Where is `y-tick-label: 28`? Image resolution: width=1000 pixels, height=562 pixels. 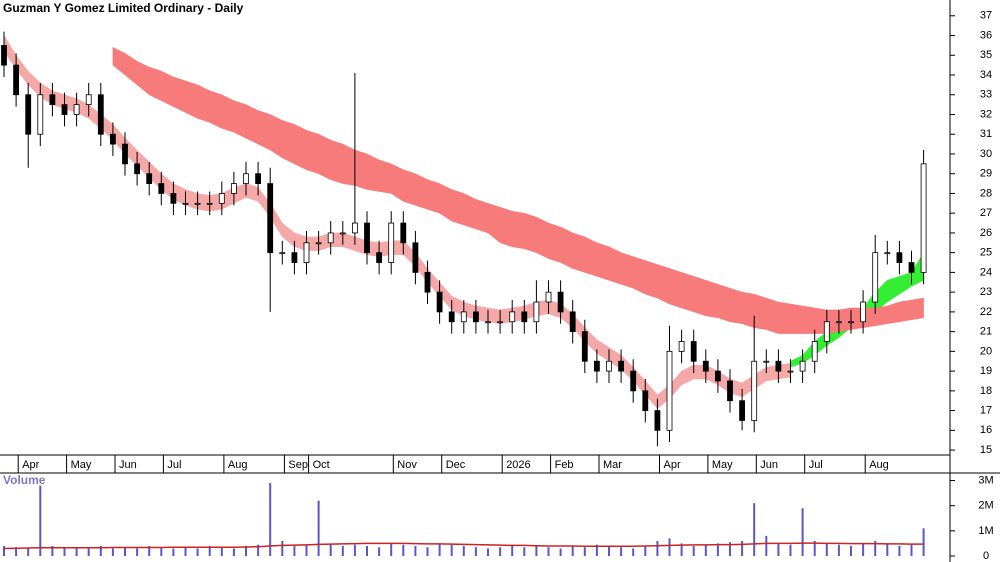
y-tick-label: 28 is located at coordinates (986, 193).